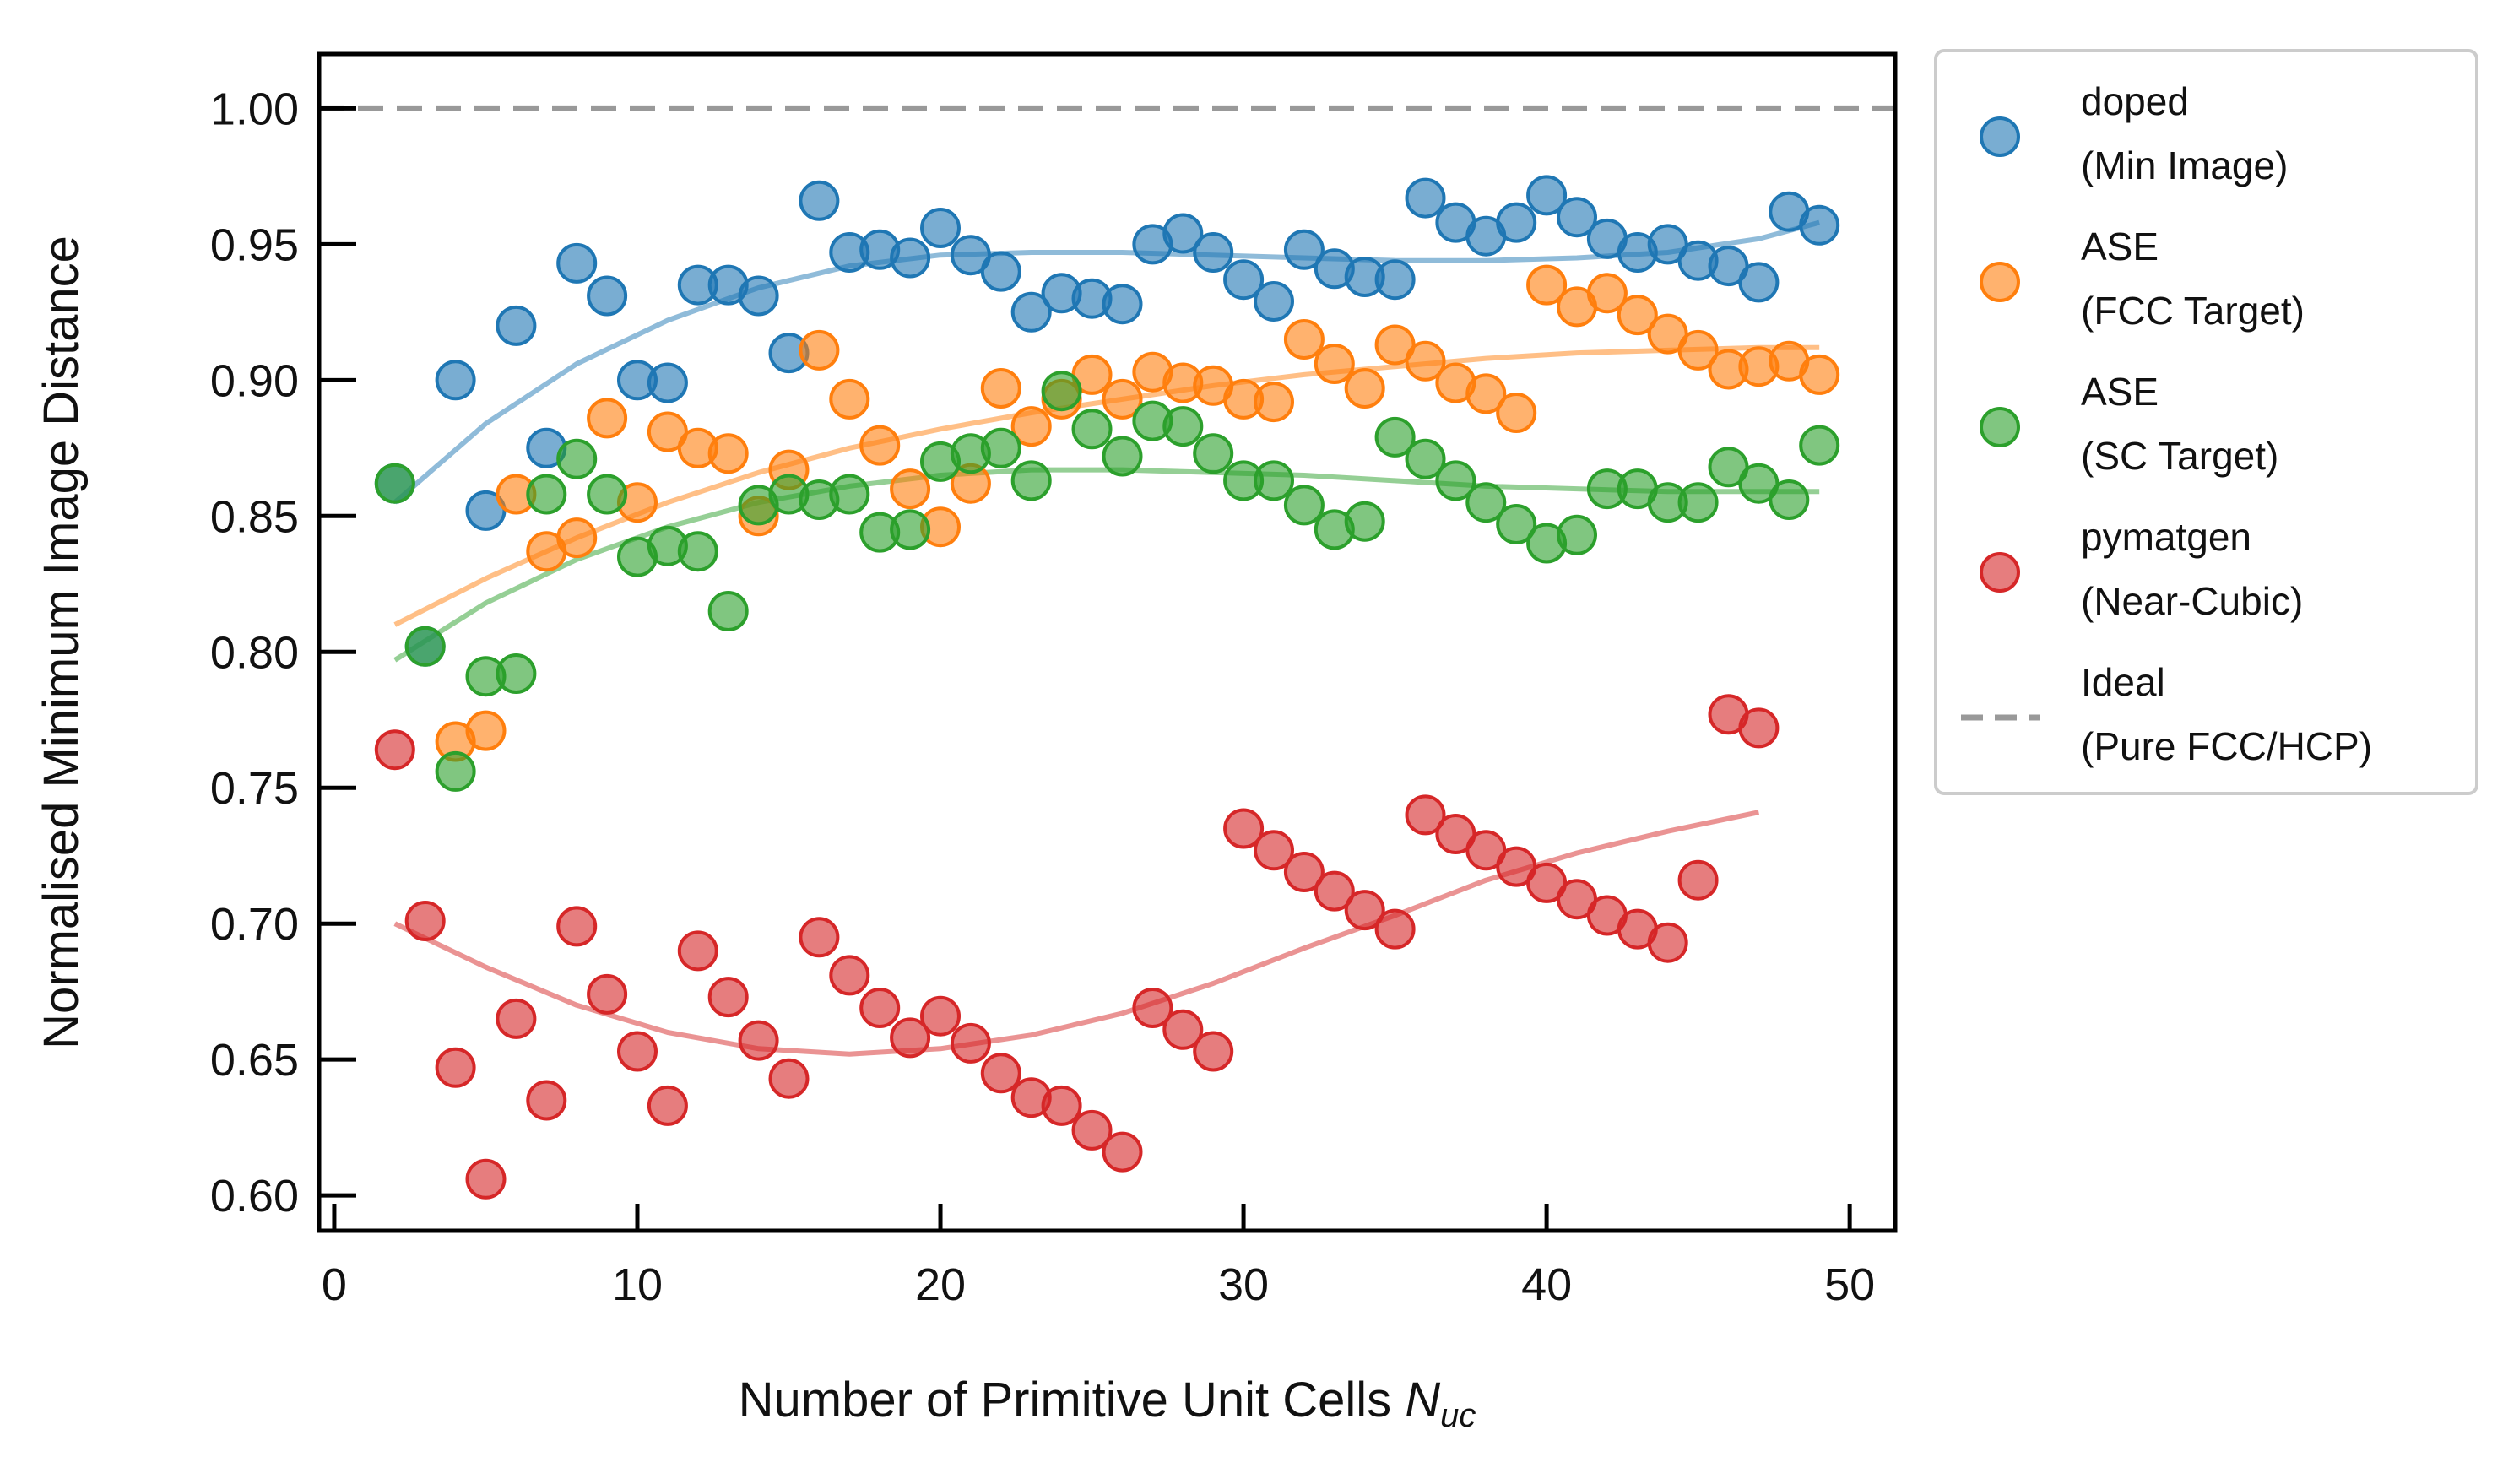 The image size is (2519, 1484). I want to click on legend-label: doped, so click(2135, 101).